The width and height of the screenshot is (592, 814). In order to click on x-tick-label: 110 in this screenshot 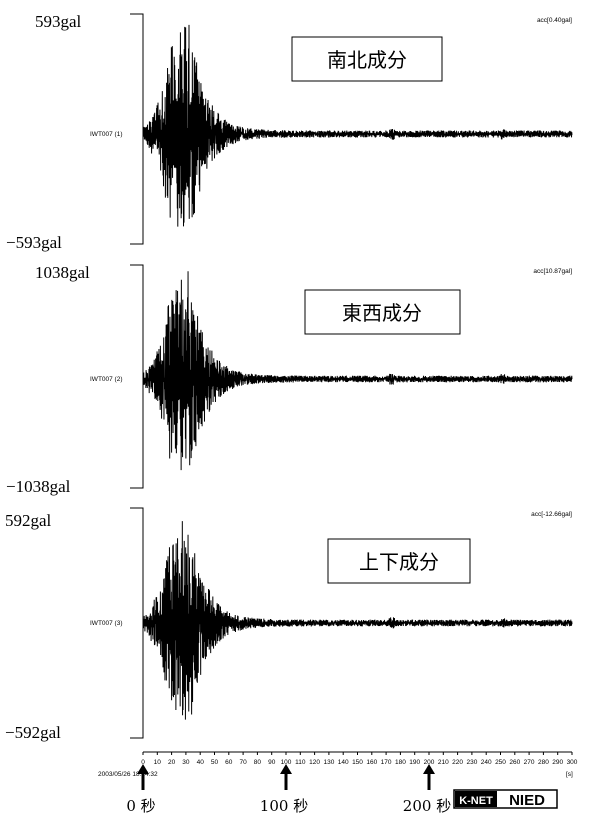, I will do `click(300, 762)`.